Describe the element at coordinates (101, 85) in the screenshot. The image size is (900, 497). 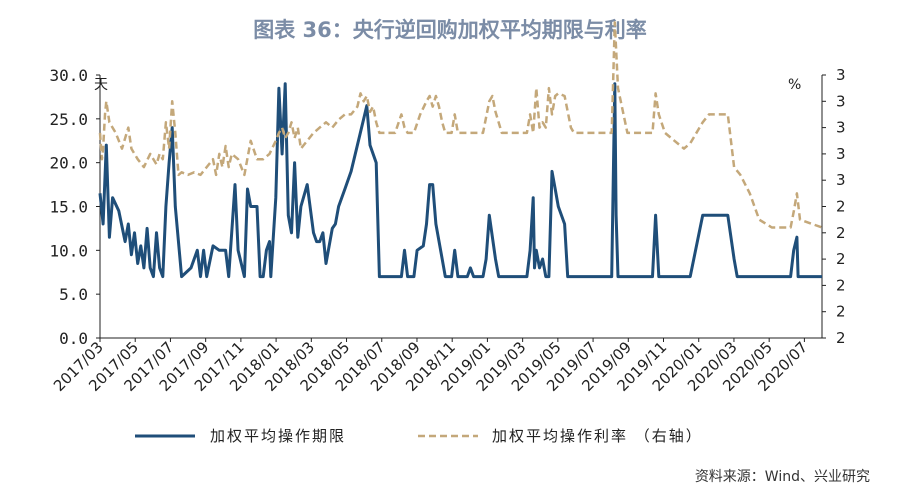
I see `y-unit-left: 天` at that location.